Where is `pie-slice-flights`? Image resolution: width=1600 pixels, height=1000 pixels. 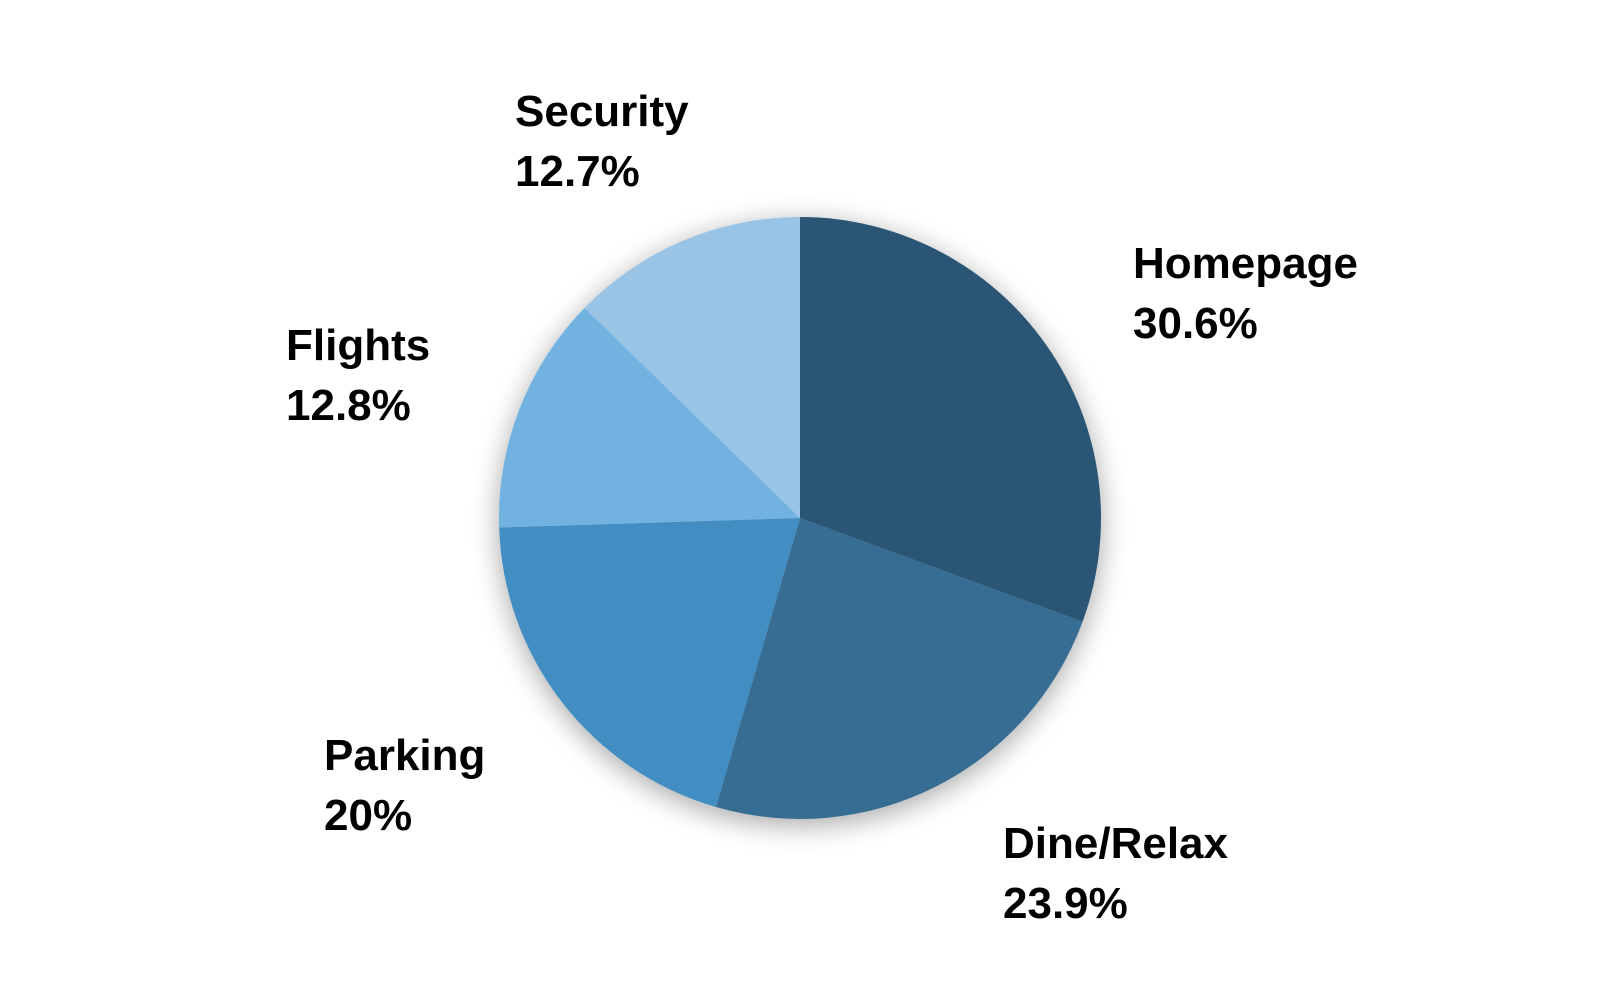
pie-slice-flights is located at coordinates (649, 417).